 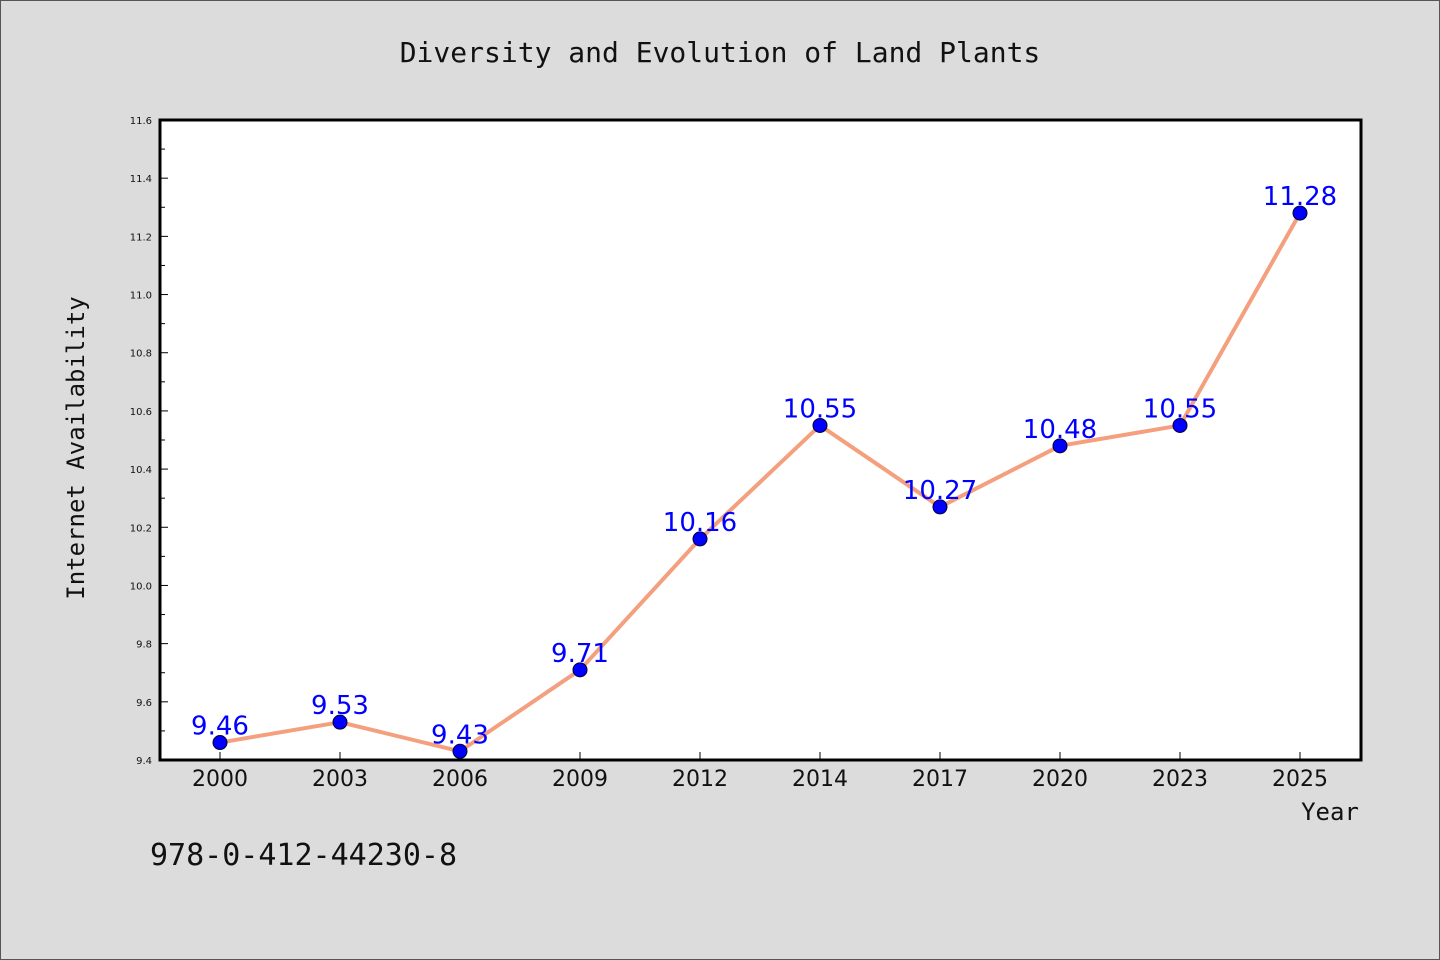 I want to click on data-label: 9.46, so click(x=220, y=727).